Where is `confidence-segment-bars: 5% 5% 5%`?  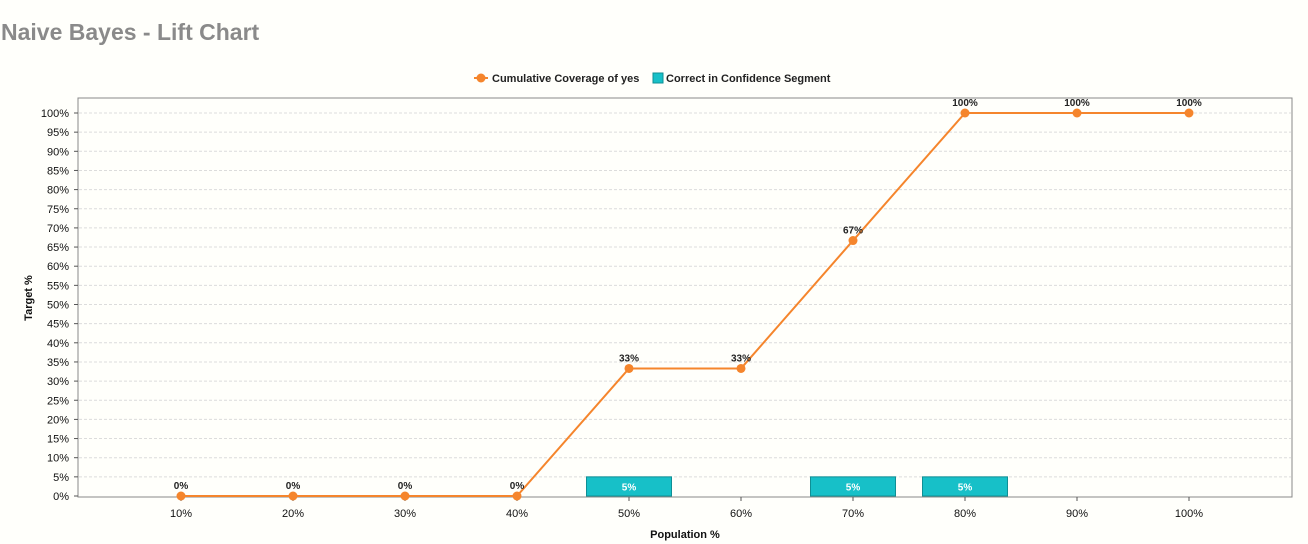
confidence-segment-bars: 5% 5% 5% is located at coordinates (797, 486).